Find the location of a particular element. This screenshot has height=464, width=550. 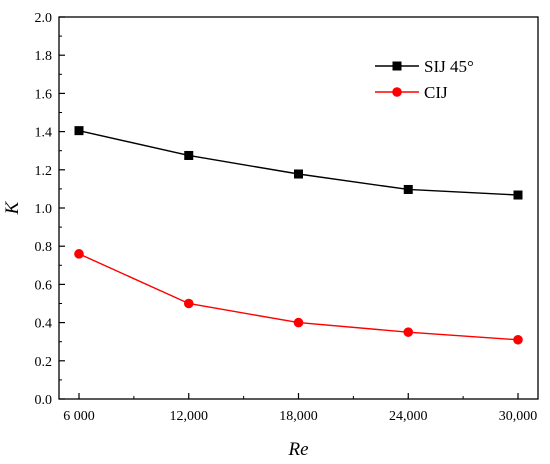

x-tick-label: 30,000 is located at coordinates (518, 416).